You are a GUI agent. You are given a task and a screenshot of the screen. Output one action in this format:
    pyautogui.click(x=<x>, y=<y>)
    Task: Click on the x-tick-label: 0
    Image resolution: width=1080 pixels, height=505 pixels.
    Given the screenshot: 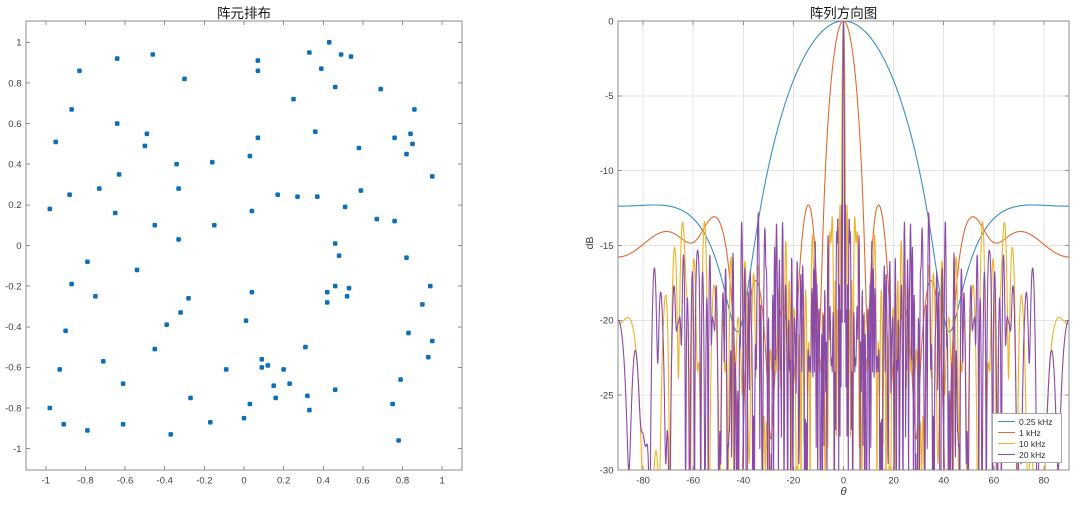 What is the action you would take?
    pyautogui.click(x=243, y=481)
    